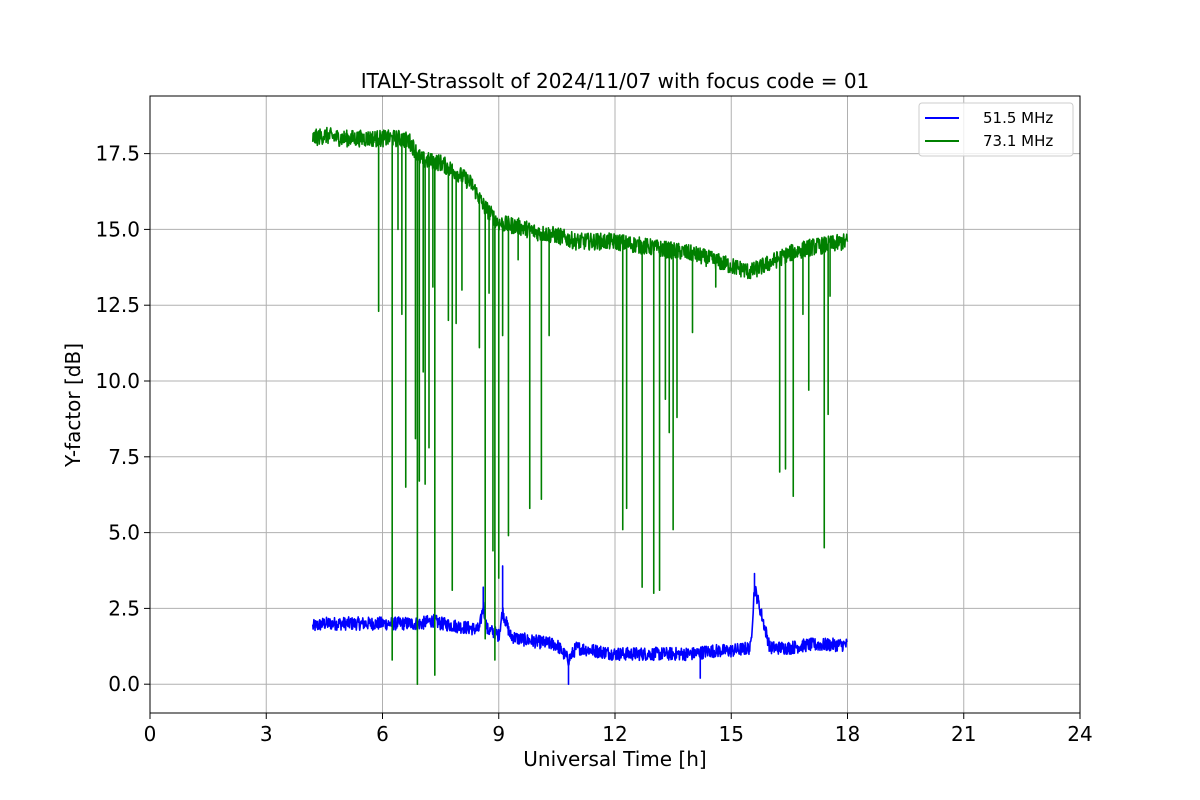 The image size is (1200, 800). What do you see at coordinates (382, 734) in the screenshot?
I see `x-tick-label: 6` at bounding box center [382, 734].